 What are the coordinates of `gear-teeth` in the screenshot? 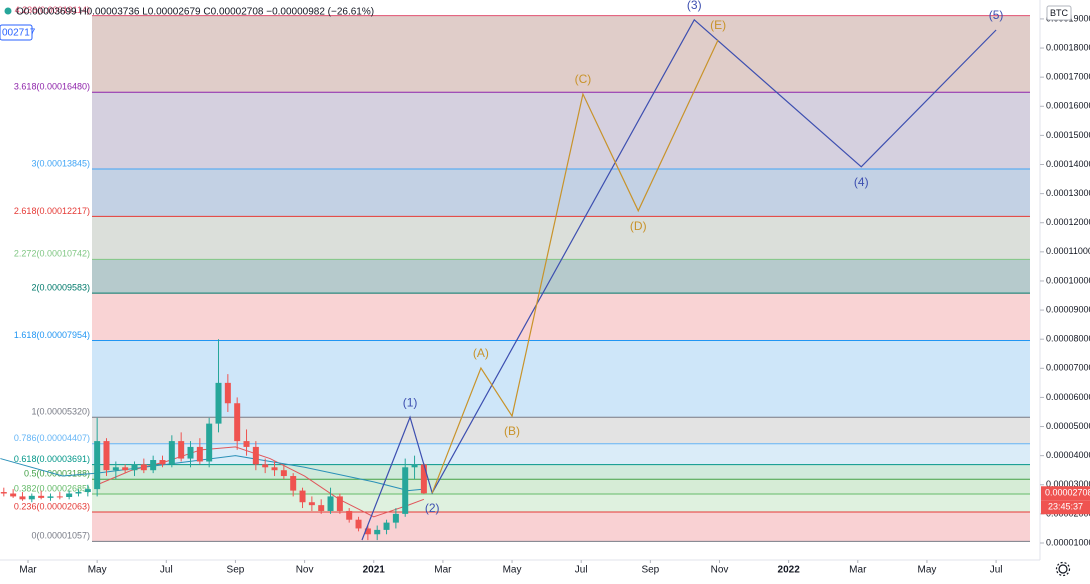 It's located at (1063, 569).